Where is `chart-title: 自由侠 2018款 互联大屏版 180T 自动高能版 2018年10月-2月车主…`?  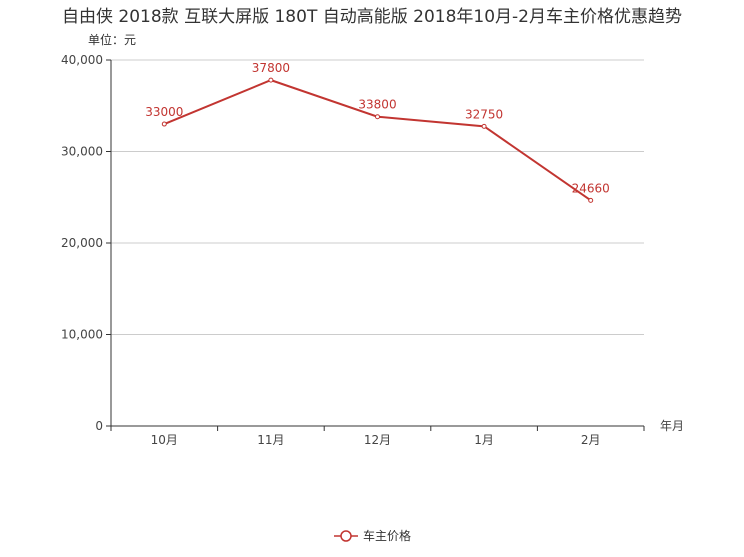
chart-title: 自由侠 2018款 互联大屏版 180T 自动高能版 2018年10月-2月车主… is located at coordinates (372, 17).